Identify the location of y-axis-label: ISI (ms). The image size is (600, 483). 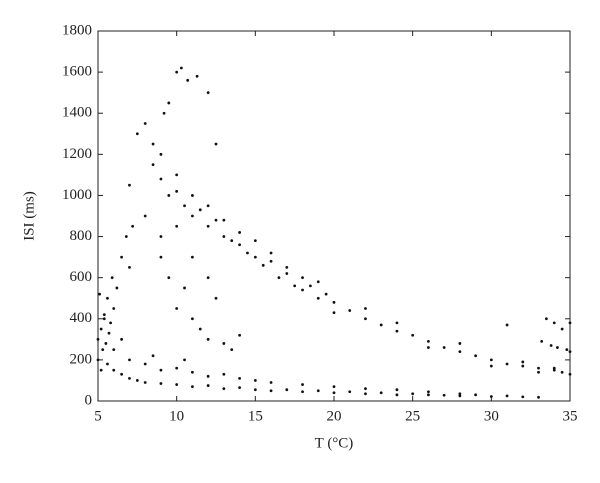
(29, 216).